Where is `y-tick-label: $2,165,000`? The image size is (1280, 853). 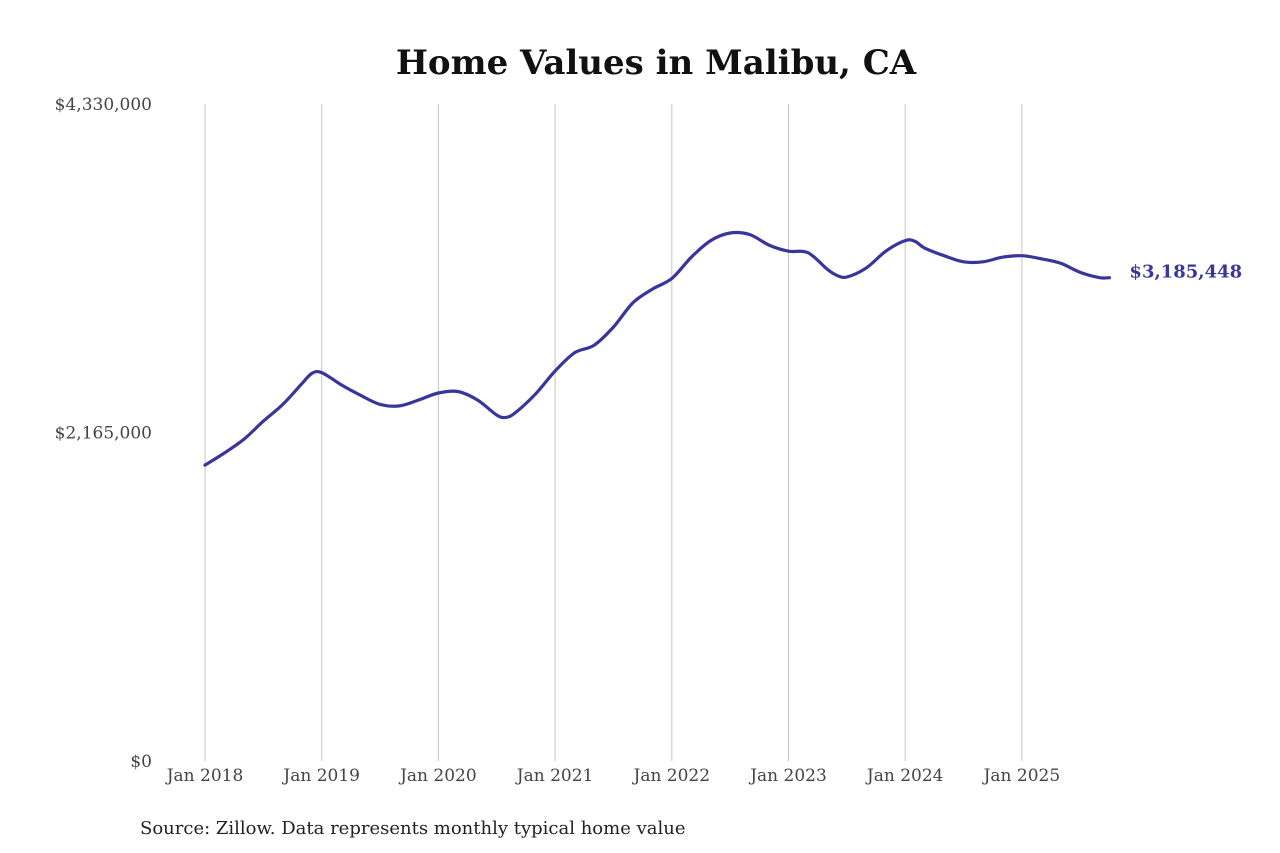
y-tick-label: $2,165,000 is located at coordinates (103, 434).